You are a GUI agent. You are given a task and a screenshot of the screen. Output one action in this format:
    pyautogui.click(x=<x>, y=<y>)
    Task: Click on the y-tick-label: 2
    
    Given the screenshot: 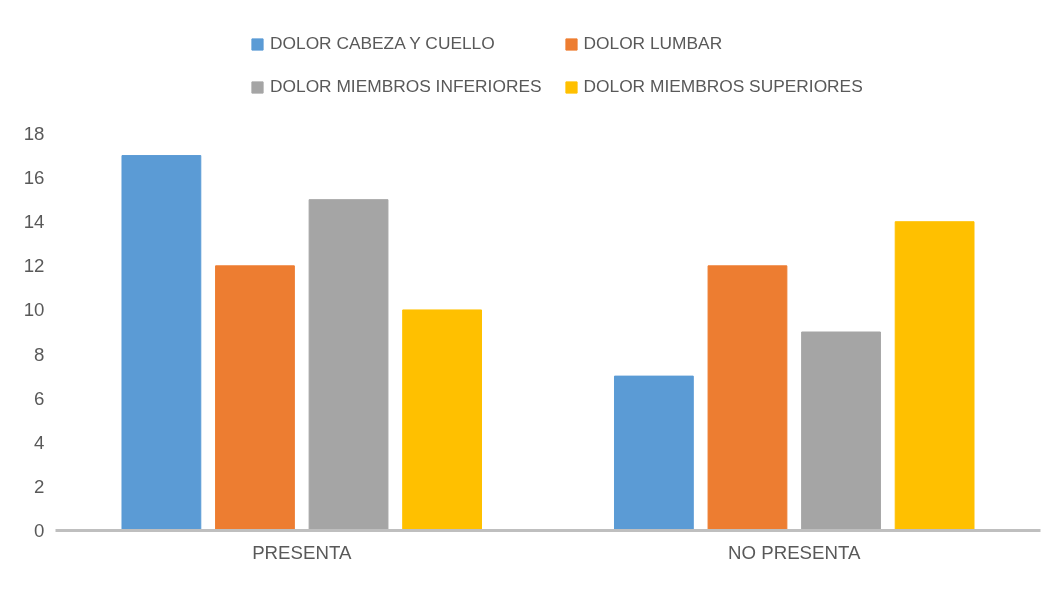 What is the action you would take?
    pyautogui.click(x=39, y=486)
    